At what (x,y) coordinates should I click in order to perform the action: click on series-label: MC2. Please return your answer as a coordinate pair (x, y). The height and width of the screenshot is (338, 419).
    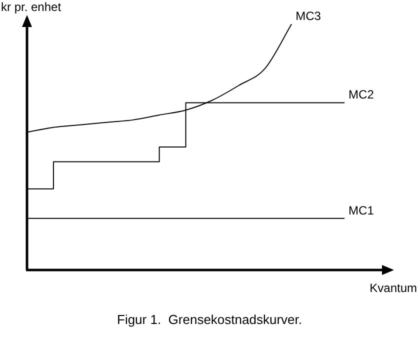
    Looking at the image, I should click on (361, 95).